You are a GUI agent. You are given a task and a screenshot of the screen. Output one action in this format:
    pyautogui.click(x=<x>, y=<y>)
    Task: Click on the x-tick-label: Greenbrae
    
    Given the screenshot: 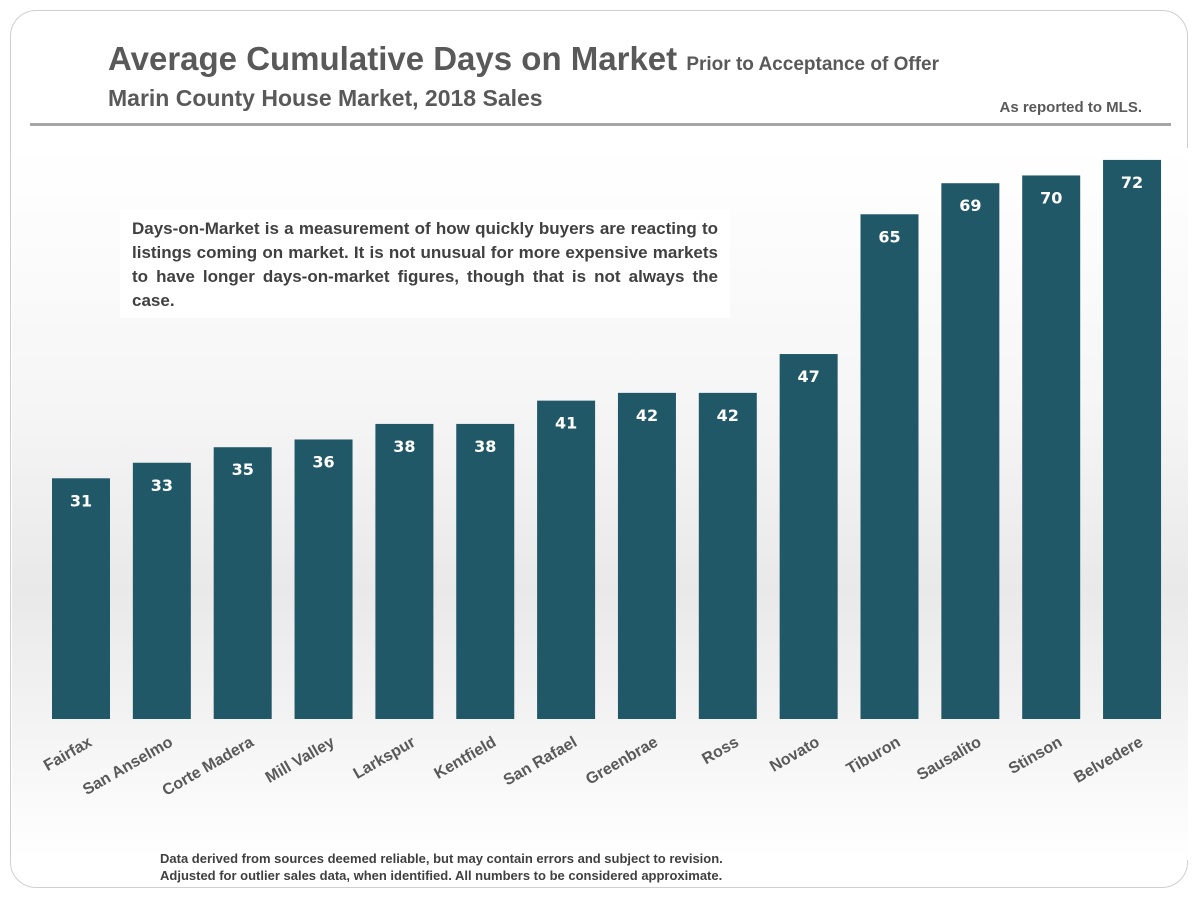 What is the action you would take?
    pyautogui.click(x=622, y=761)
    